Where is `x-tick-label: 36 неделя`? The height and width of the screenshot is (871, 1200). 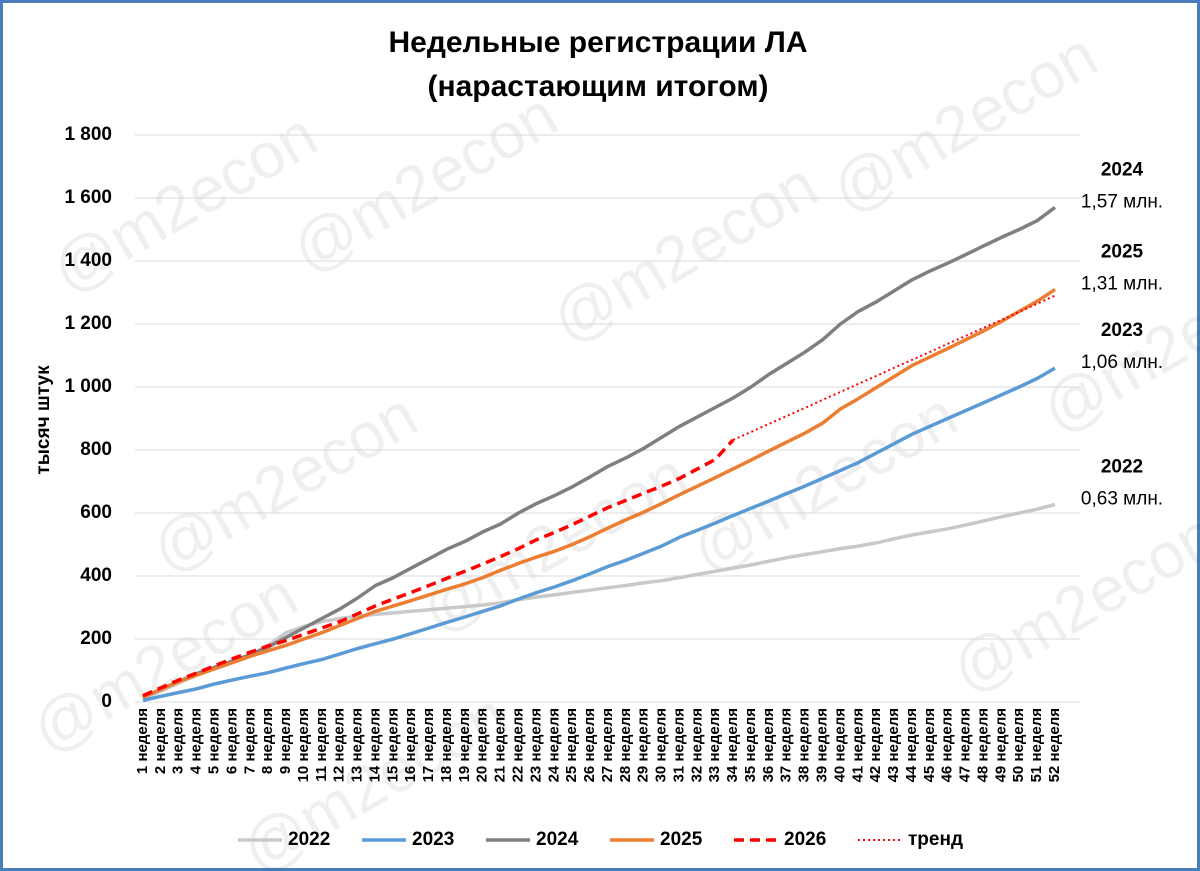 x-tick-label: 36 неделя is located at coordinates (768, 745).